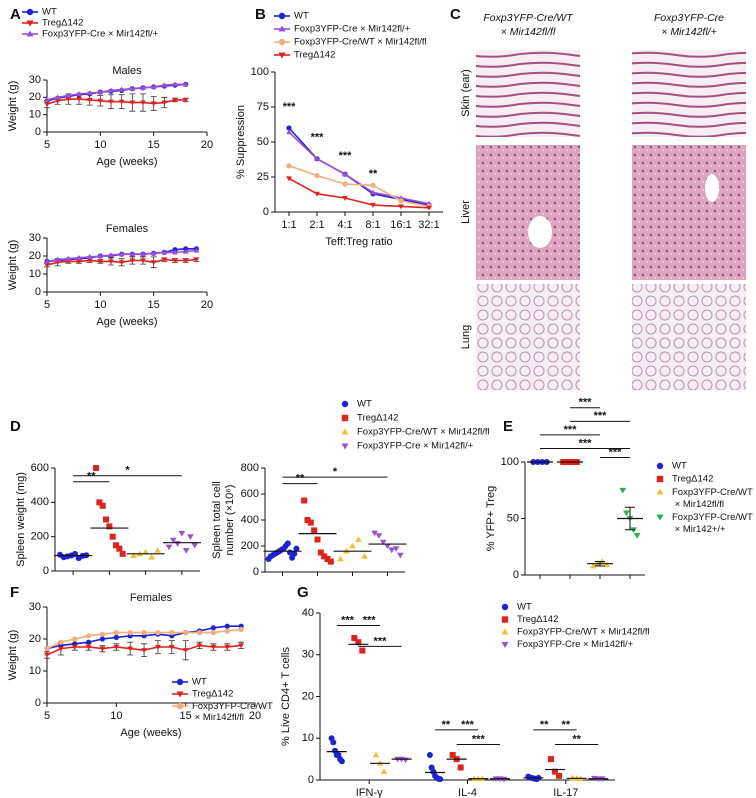 The height and width of the screenshot is (798, 756). What do you see at coordinates (428, 225) in the screenshot?
I see `x-tick-label: 32:1` at bounding box center [428, 225].